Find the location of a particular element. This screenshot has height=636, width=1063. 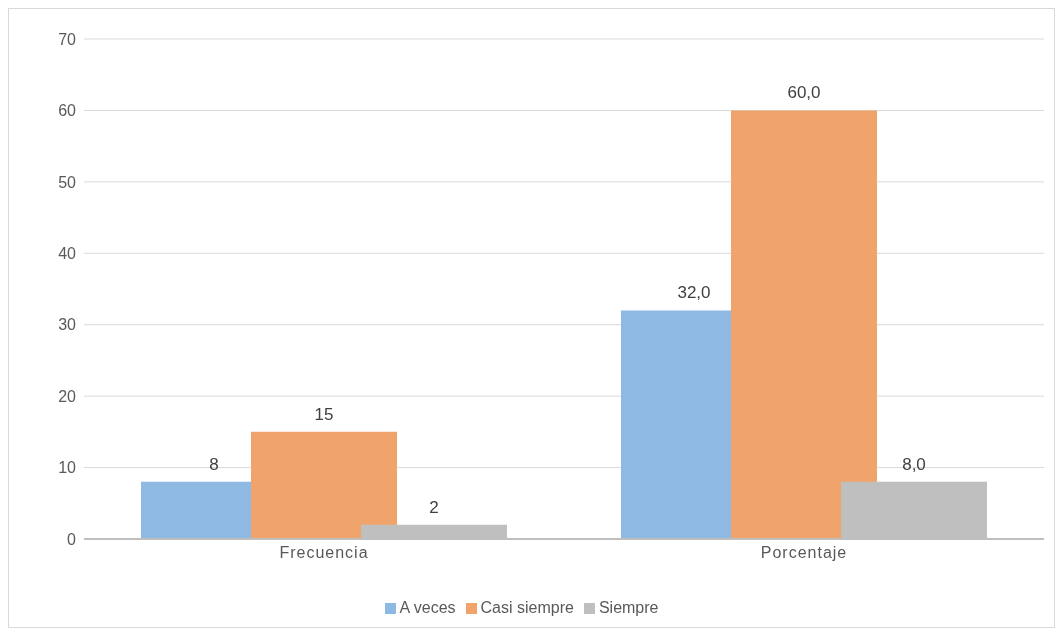

data-label: 32,0 is located at coordinates (694, 293).